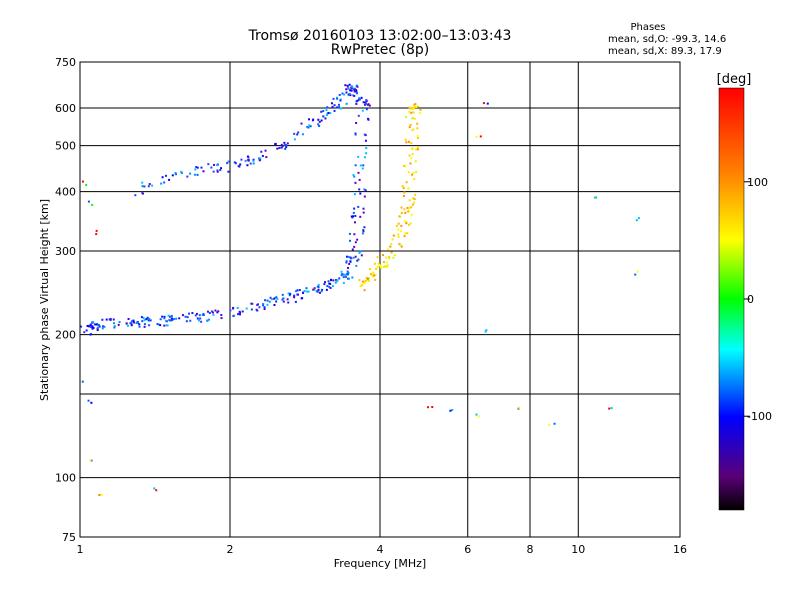 The height and width of the screenshot is (600, 800). I want to click on colorbar-tick-label: 0, so click(750, 299).